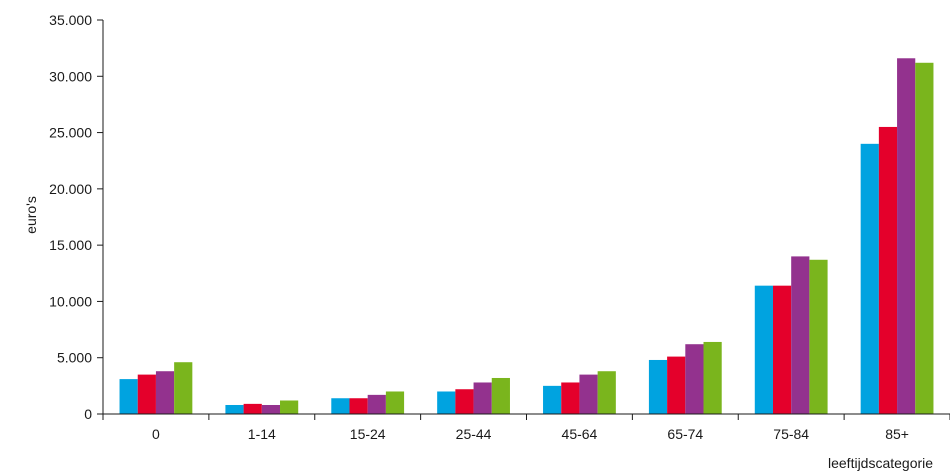 The image size is (950, 472). What do you see at coordinates (31, 215) in the screenshot?
I see `y-axis-title: euro's` at bounding box center [31, 215].